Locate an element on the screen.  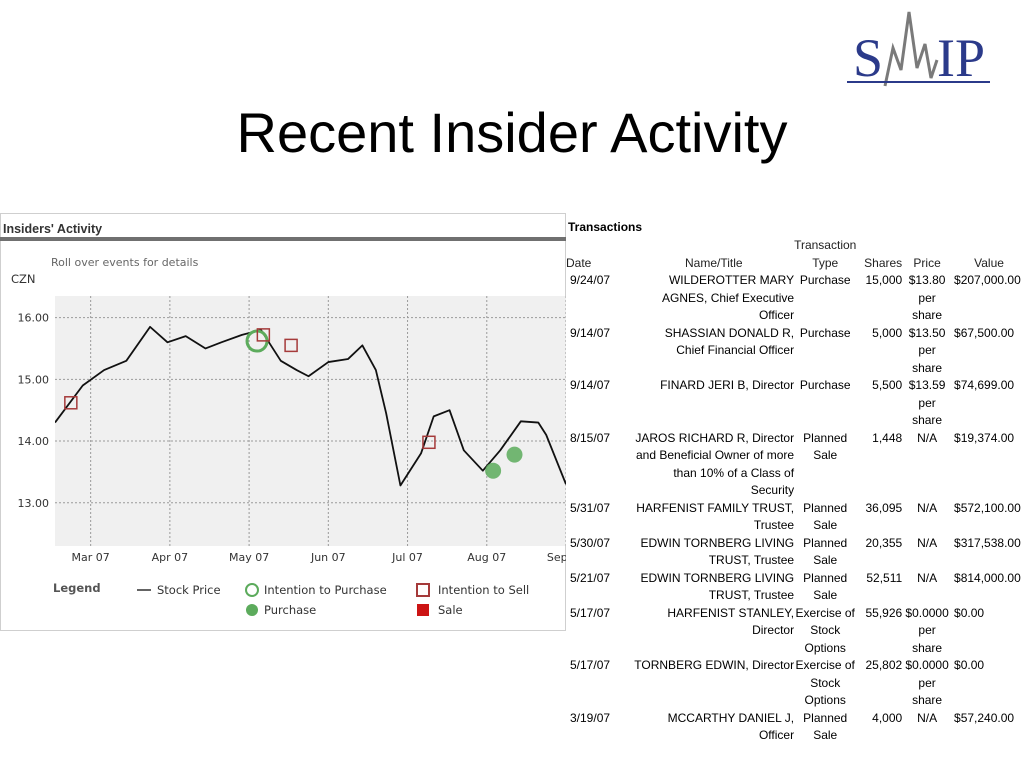
cell-shares: 5,000 is located at coordinates (887, 332).